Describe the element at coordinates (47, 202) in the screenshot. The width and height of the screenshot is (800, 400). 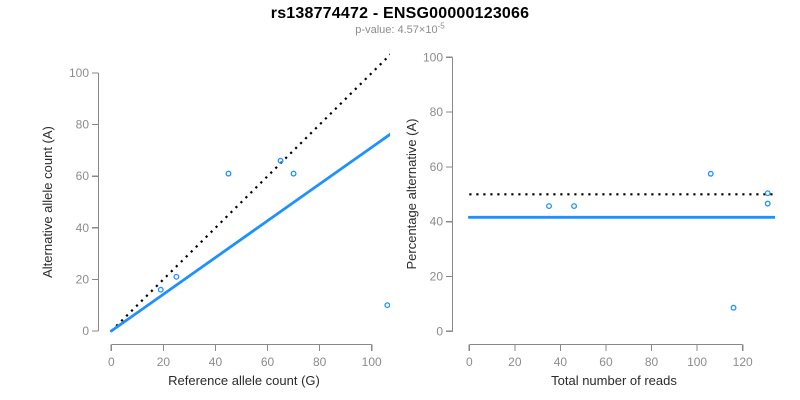
I see `y-axis-title: Alternative allele count (A)` at that location.